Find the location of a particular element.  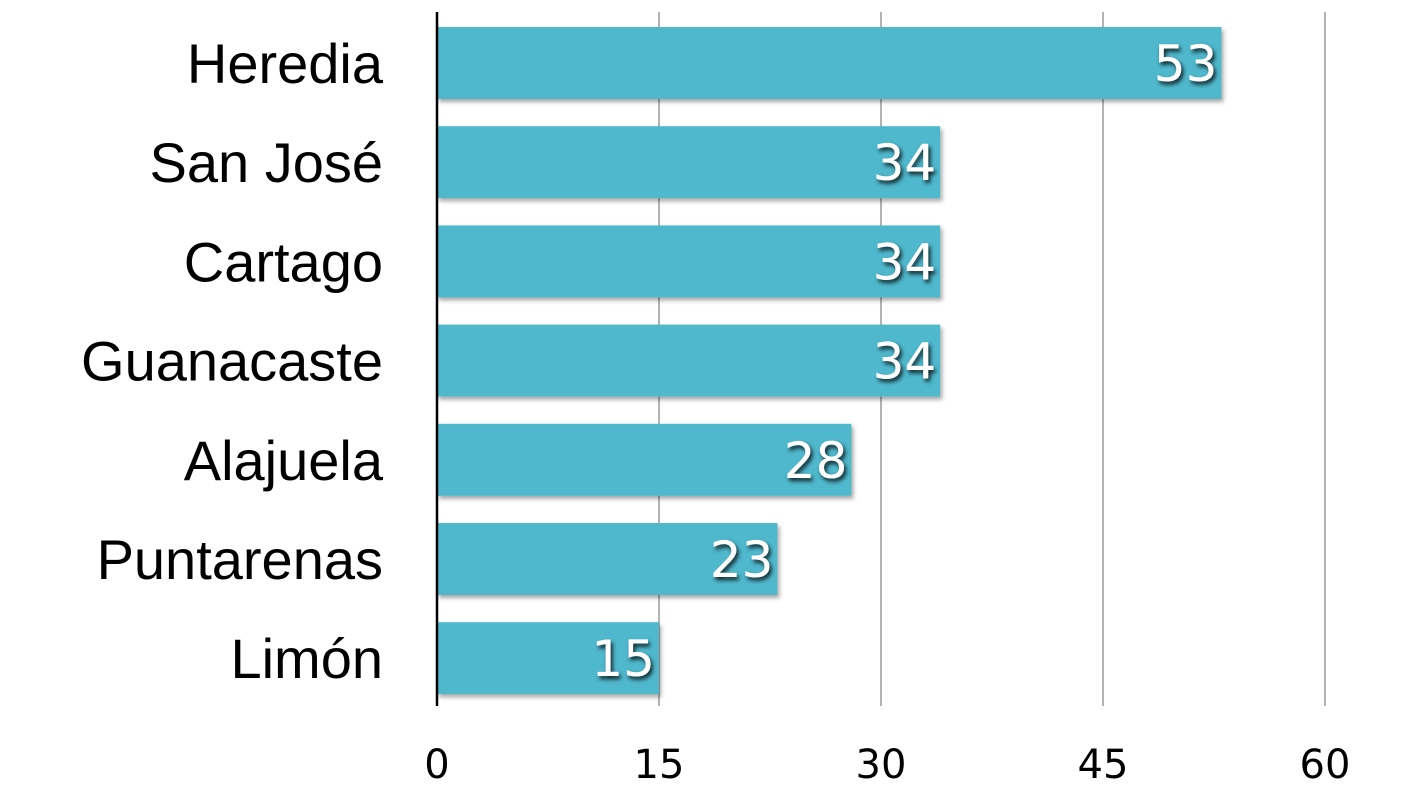

category-label: Guanacaste is located at coordinates (232, 361).